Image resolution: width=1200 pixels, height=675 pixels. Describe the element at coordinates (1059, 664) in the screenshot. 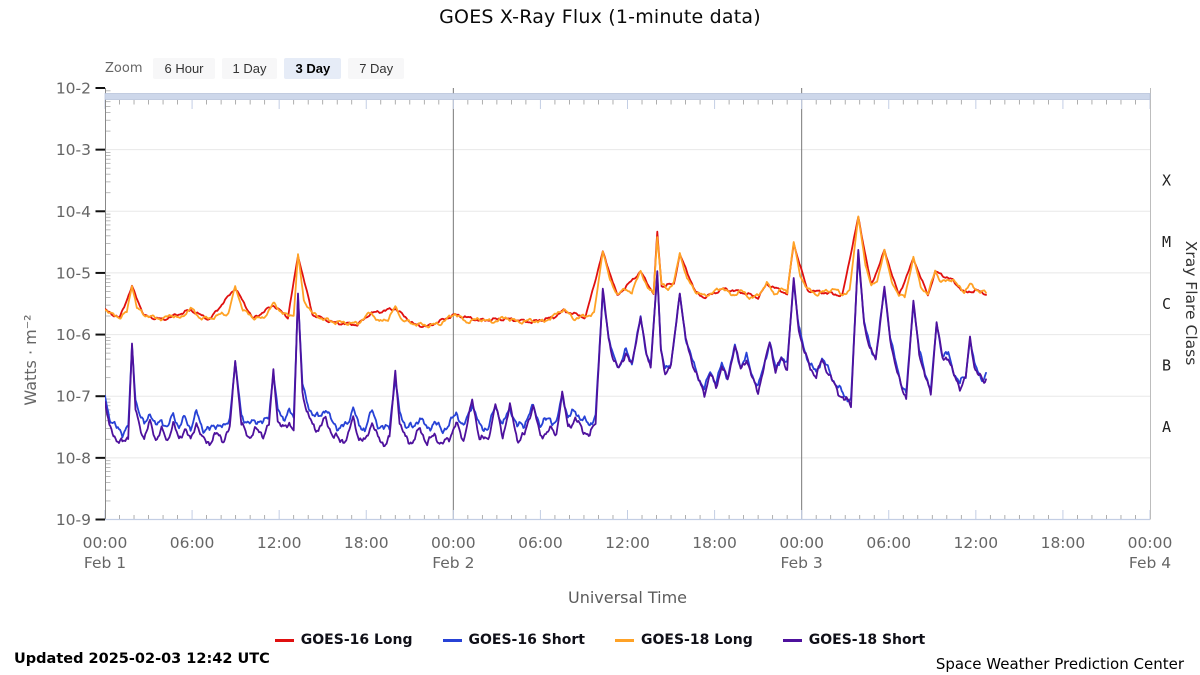

I see `source-attribution: Space Weather Prediction Center` at that location.